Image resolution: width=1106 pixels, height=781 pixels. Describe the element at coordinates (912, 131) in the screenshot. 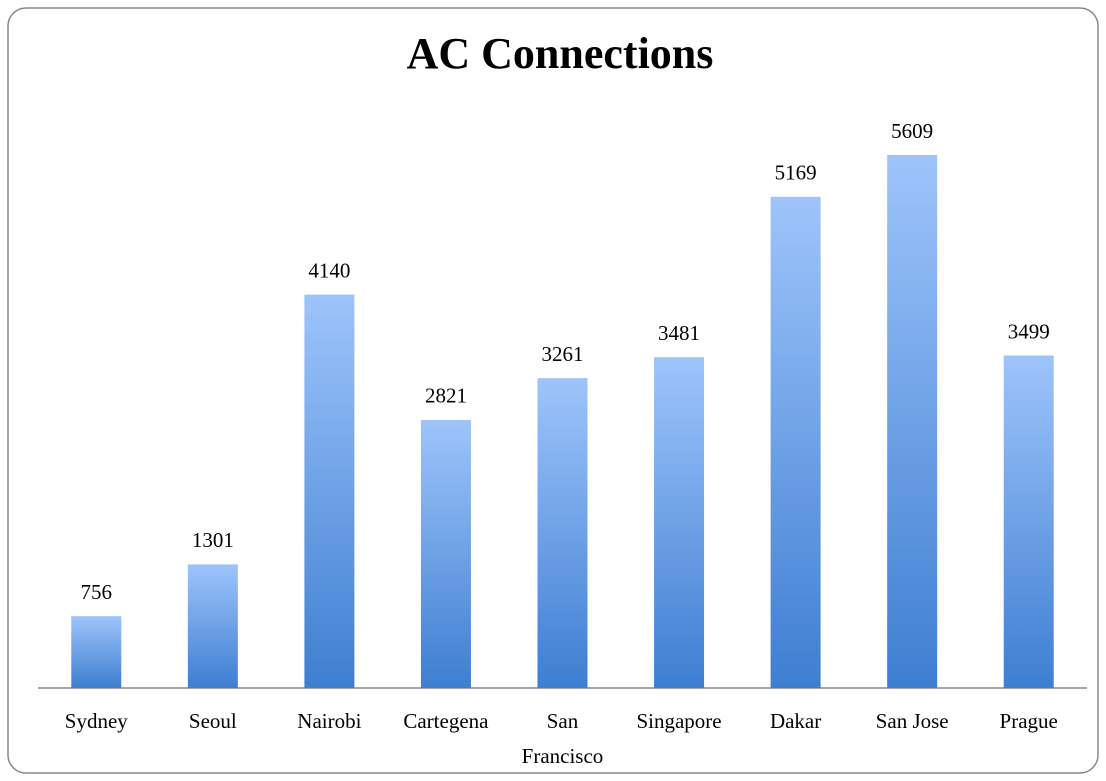

I see `value-label: 5609` at that location.